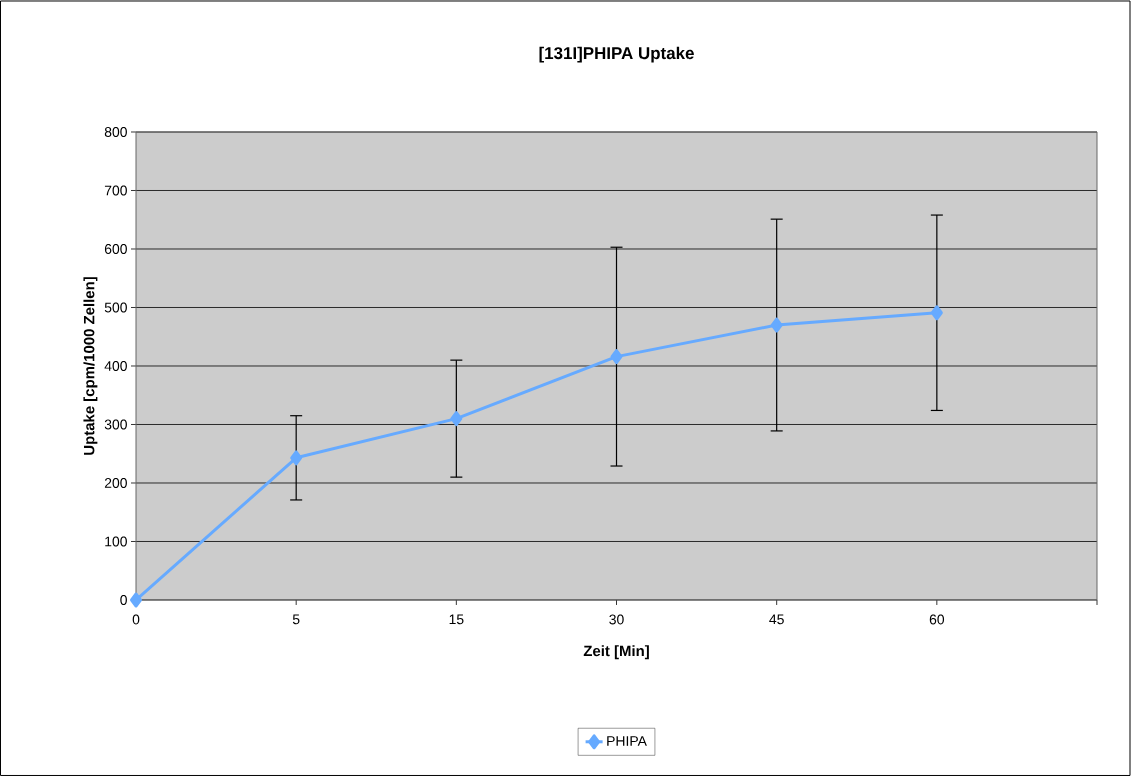 This screenshot has width=1131, height=776. I want to click on x-tick-label: 15, so click(456, 619).